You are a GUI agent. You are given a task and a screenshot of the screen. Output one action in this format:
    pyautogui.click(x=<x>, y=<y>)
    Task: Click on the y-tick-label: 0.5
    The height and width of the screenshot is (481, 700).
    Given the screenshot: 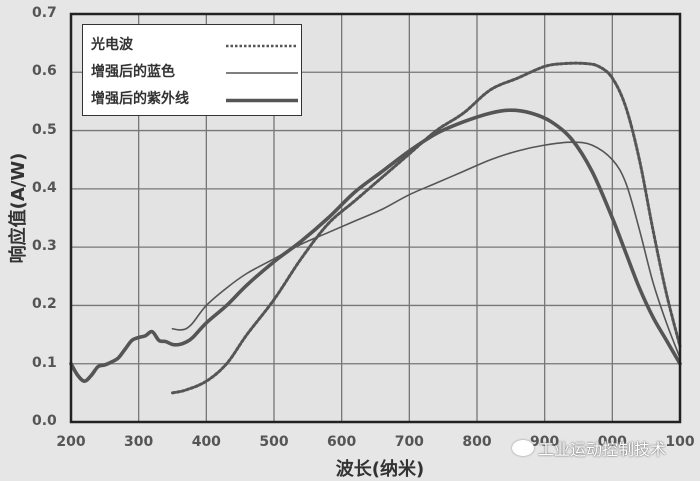 What is the action you would take?
    pyautogui.click(x=44, y=129)
    